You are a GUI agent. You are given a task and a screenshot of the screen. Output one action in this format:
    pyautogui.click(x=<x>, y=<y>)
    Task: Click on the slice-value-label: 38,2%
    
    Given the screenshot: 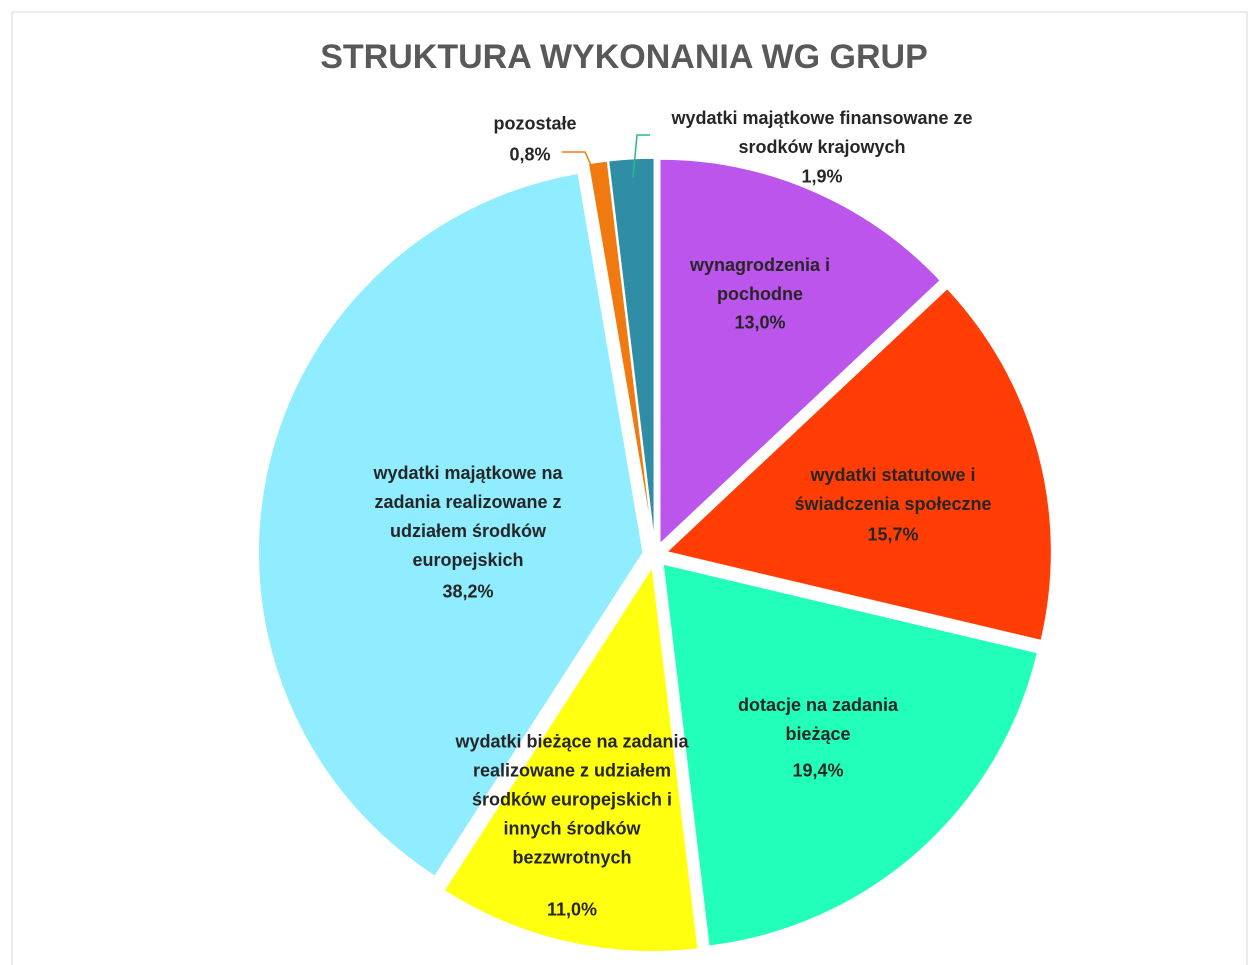 What is the action you would take?
    pyautogui.click(x=468, y=591)
    